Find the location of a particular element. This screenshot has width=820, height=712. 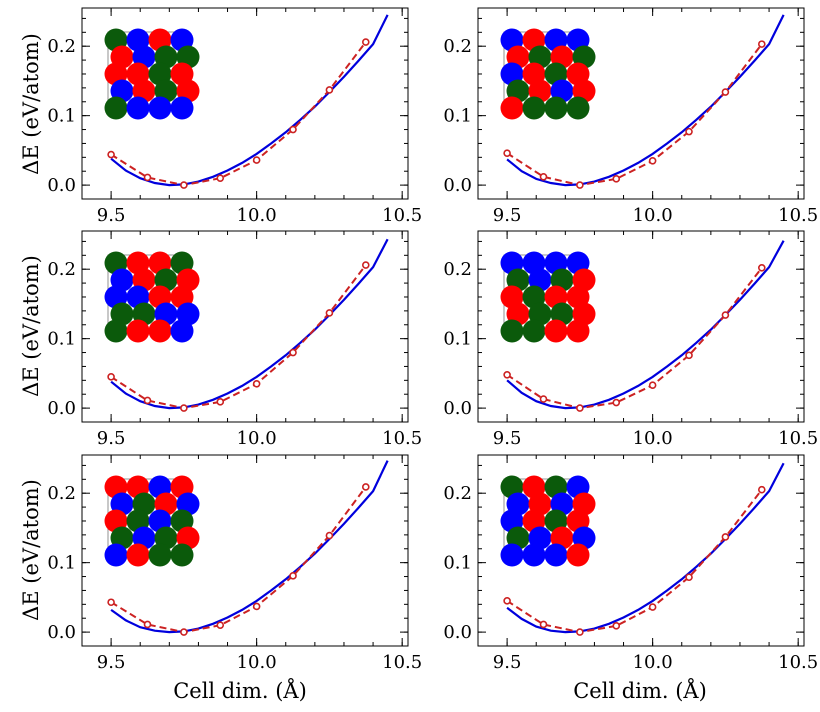

chart-panel-3: 9.5 10.0 10.5 0.0 0.1 0.2 is located at coordinates (234, 339).